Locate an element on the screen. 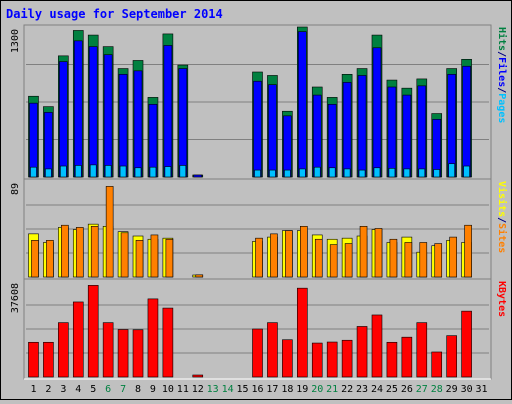  legend-label: Visits/Sites is located at coordinates (502, 217).